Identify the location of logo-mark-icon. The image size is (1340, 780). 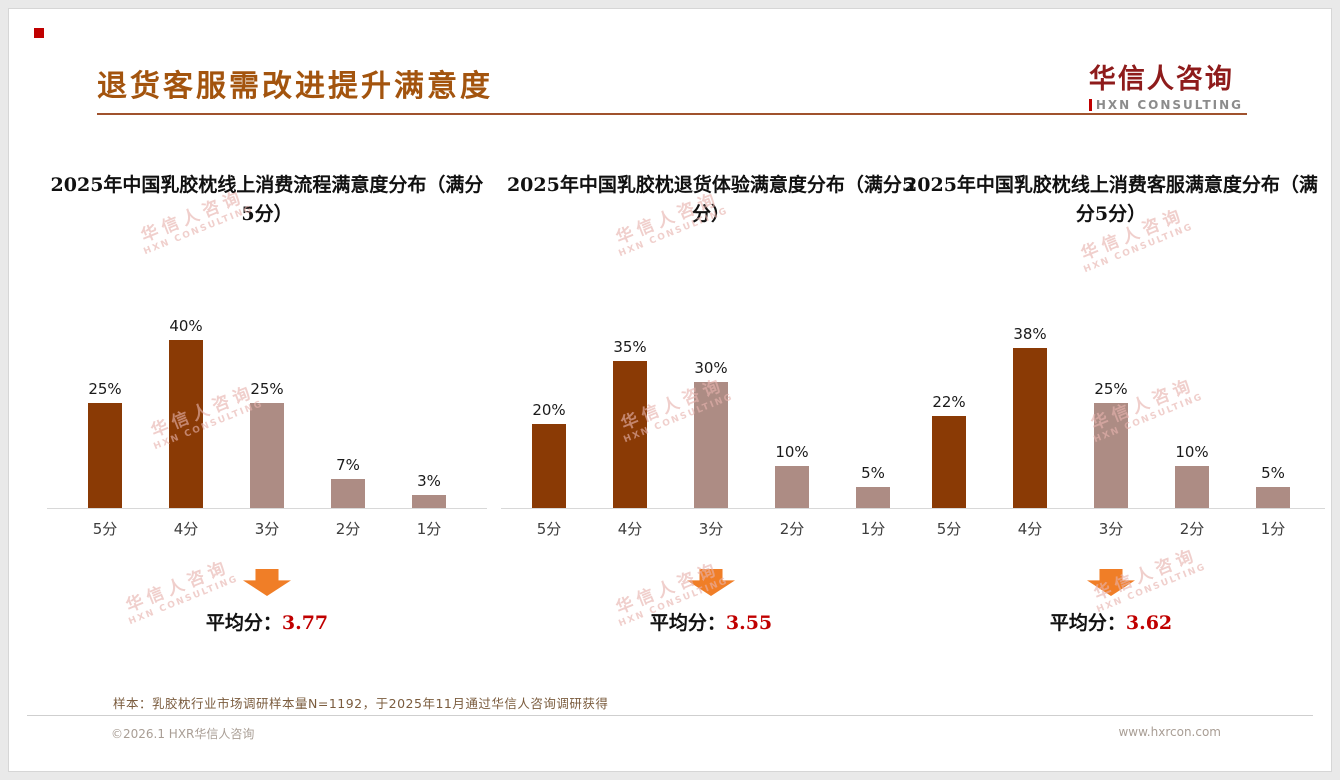
(1090, 105).